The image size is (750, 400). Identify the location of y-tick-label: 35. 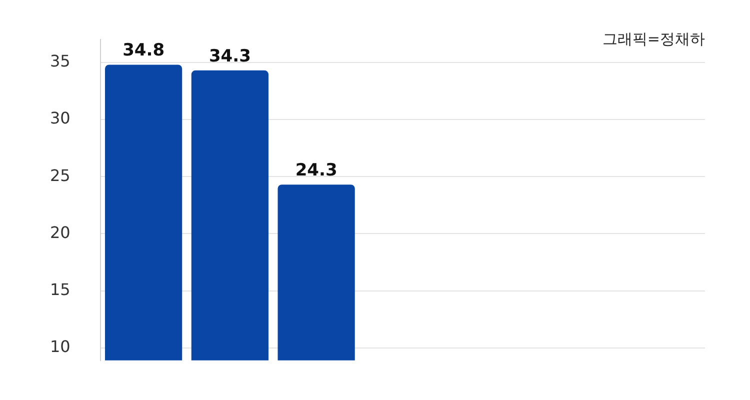
(60, 61).